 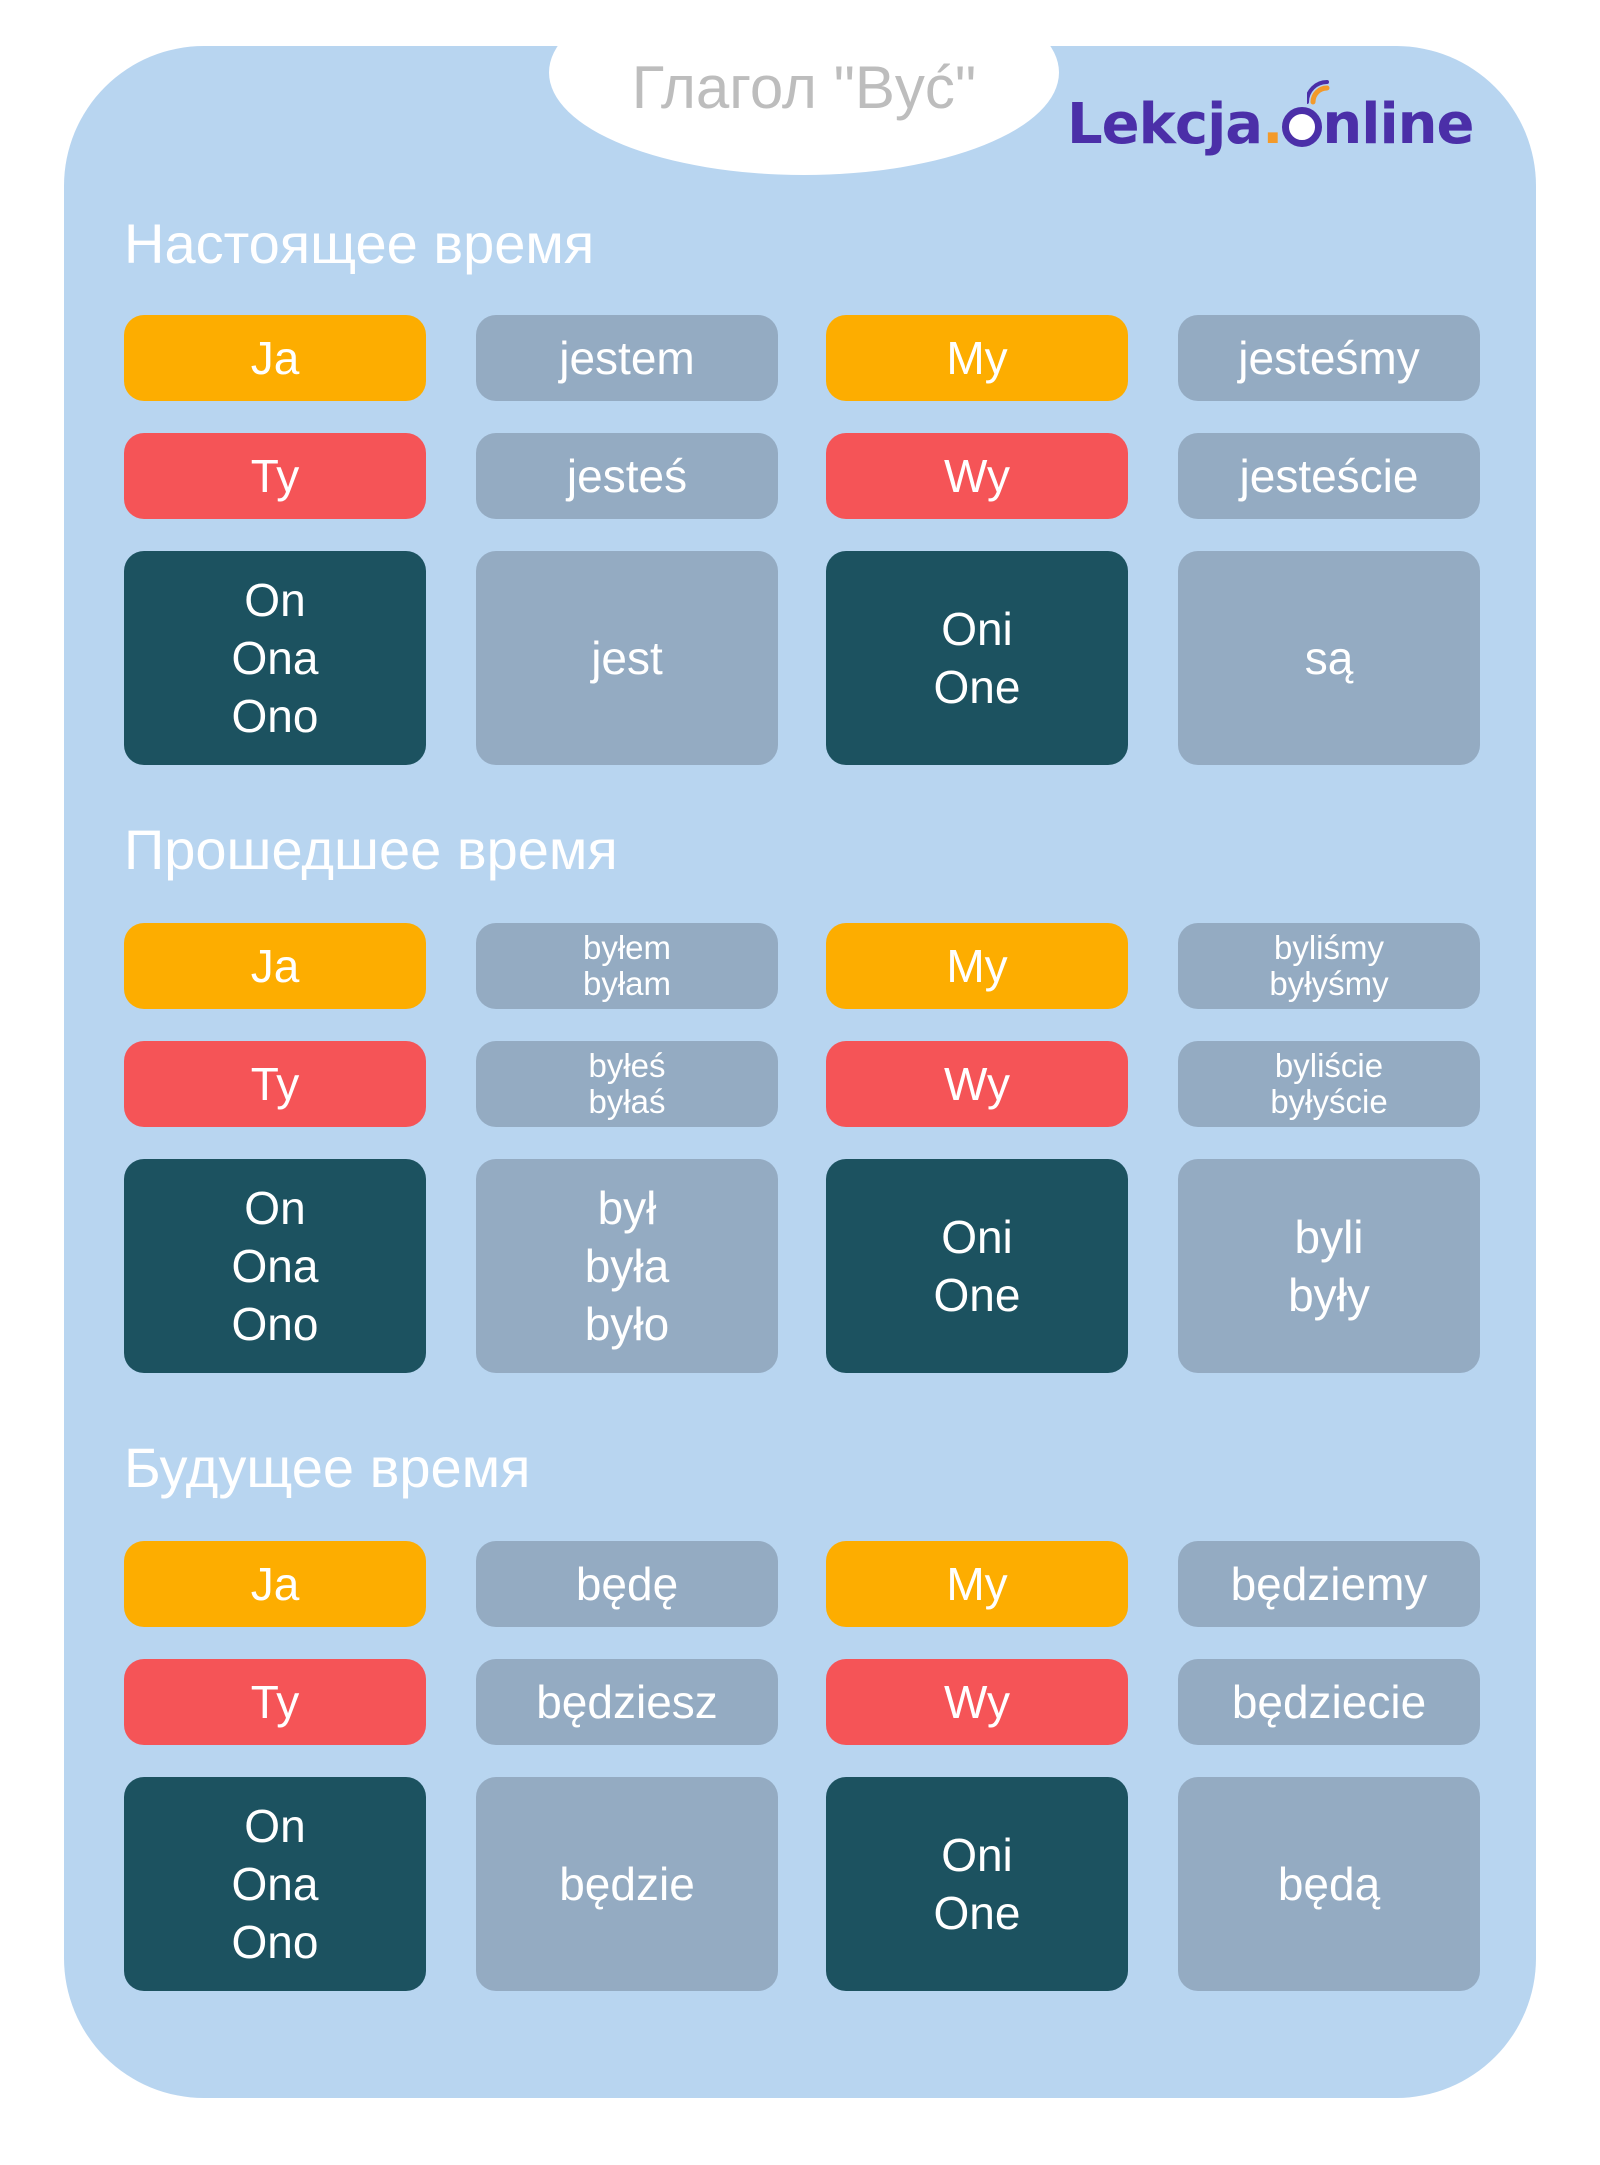 What do you see at coordinates (627, 658) in the screenshot?
I see `verb-cell: jest` at bounding box center [627, 658].